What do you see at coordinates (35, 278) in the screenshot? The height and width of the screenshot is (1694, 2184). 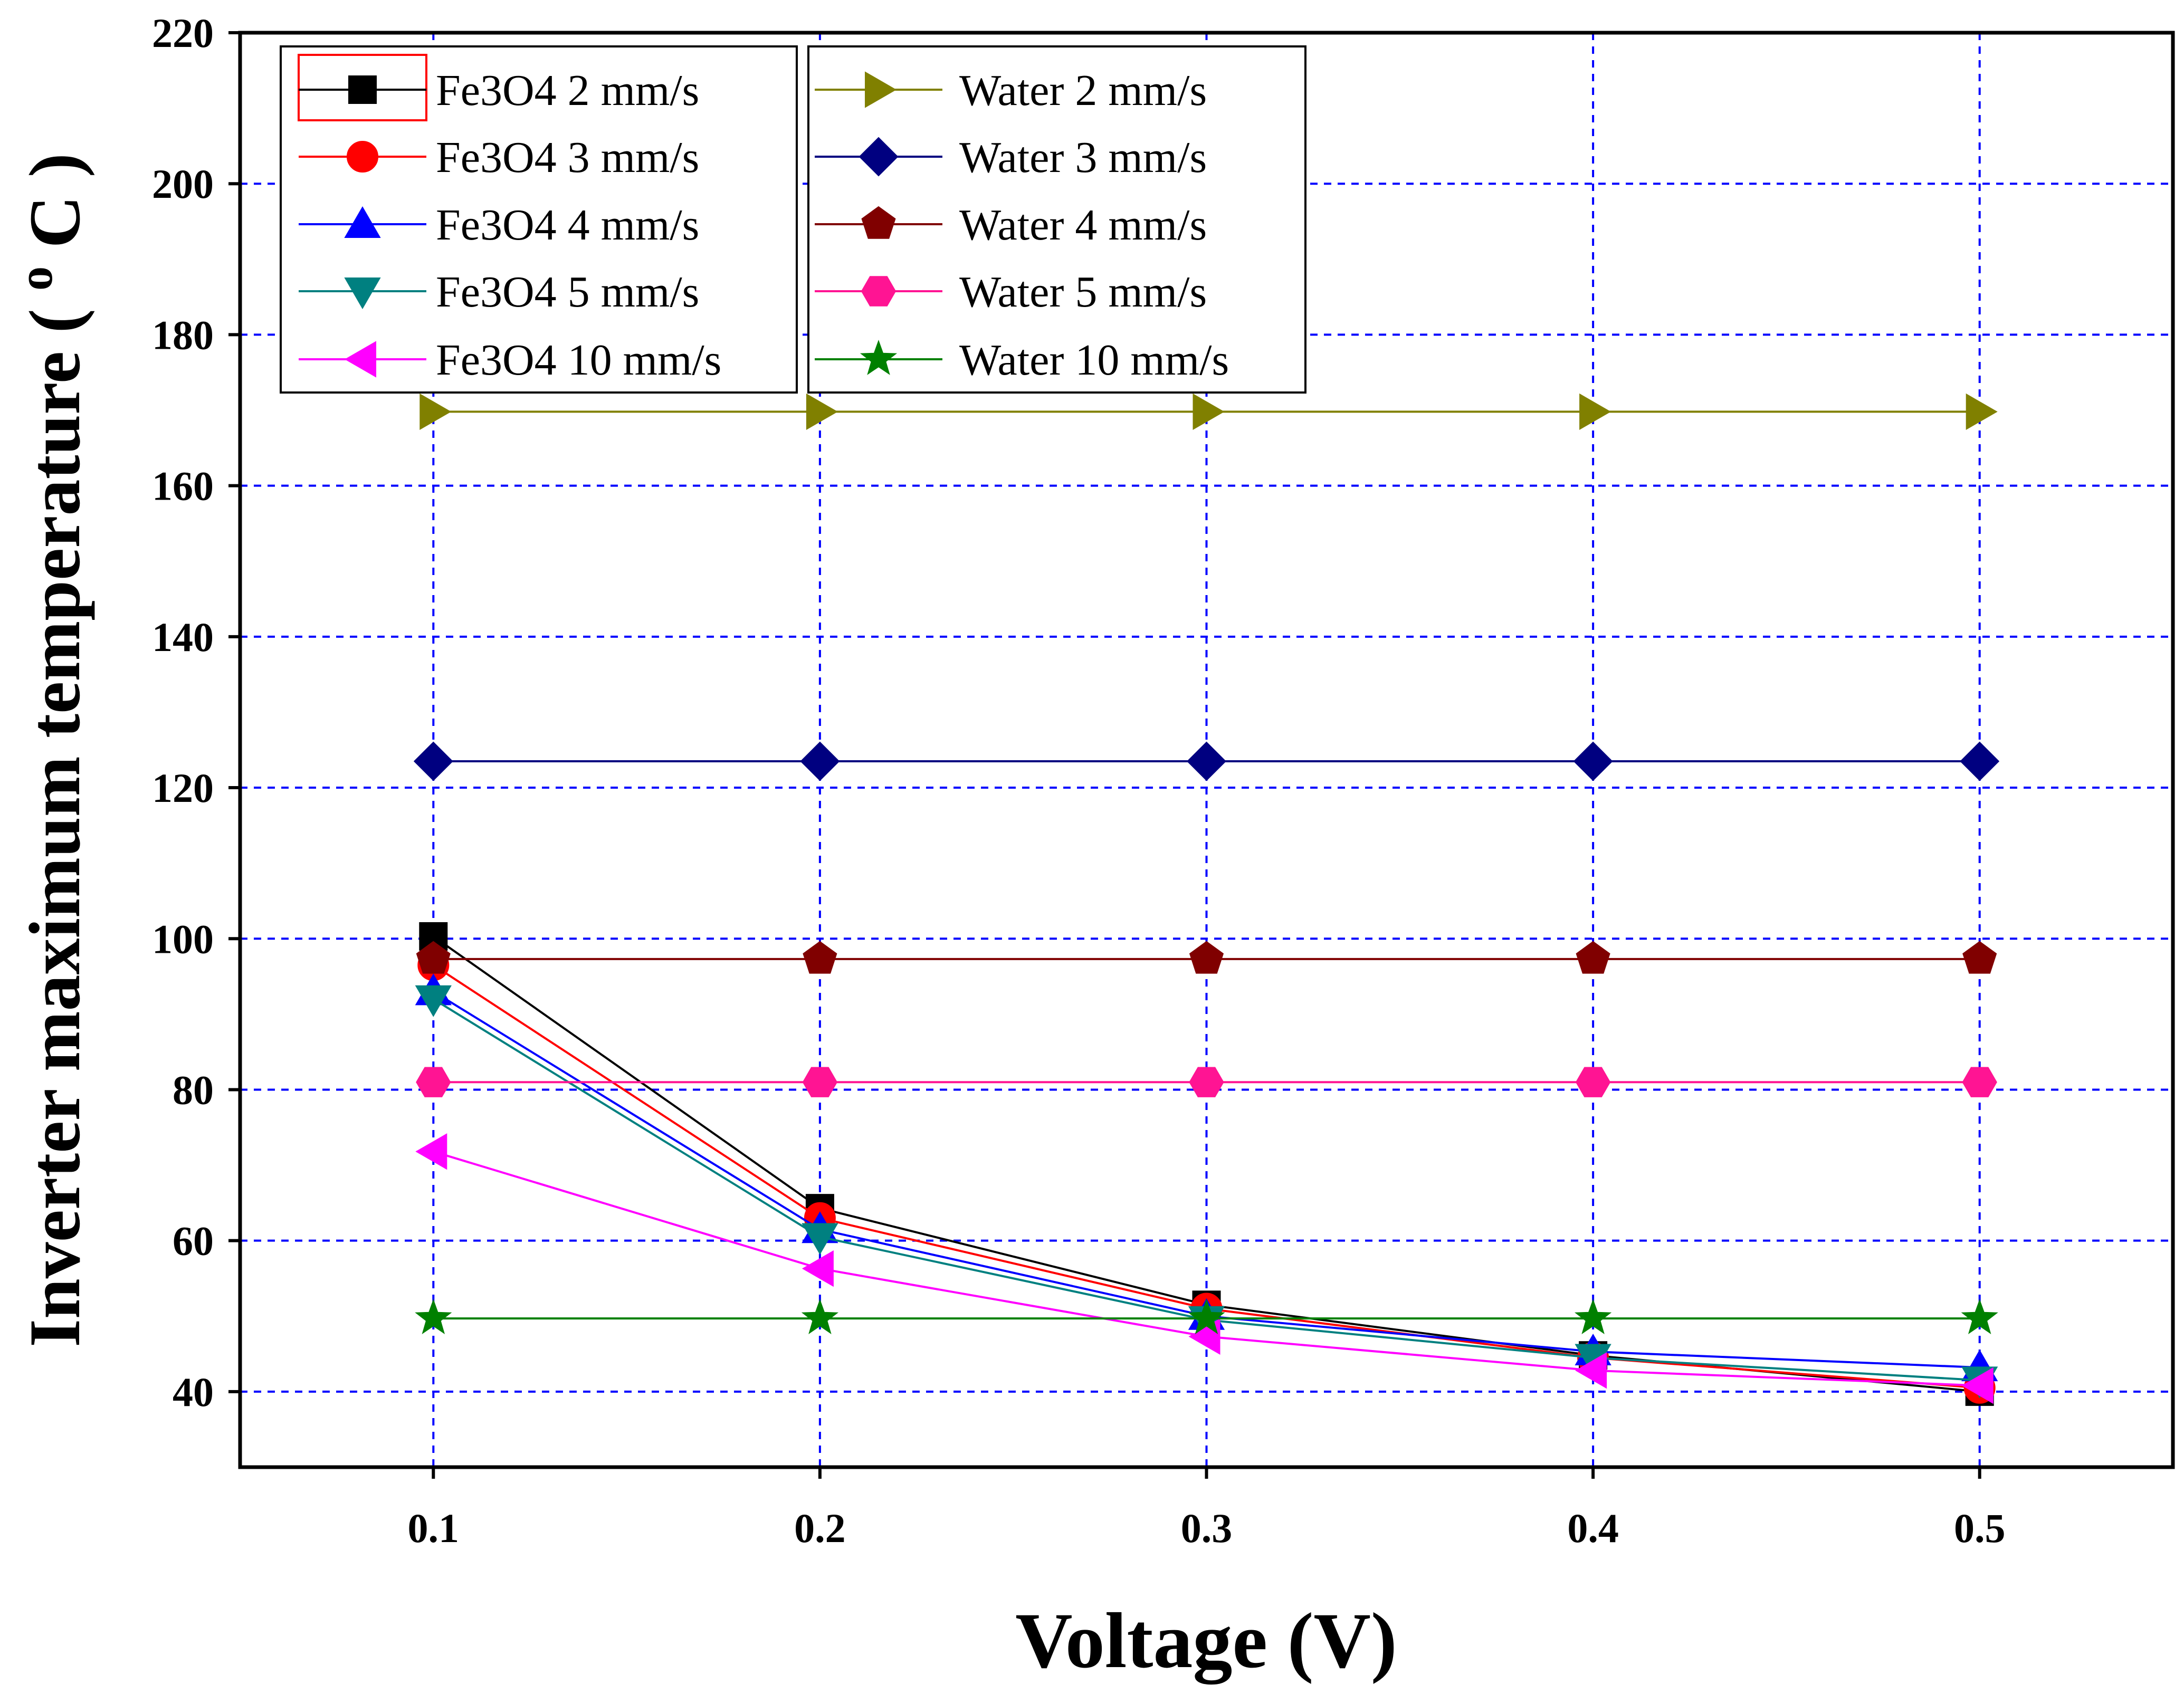 I see `y-axis-unit-superscript: o` at bounding box center [35, 278].